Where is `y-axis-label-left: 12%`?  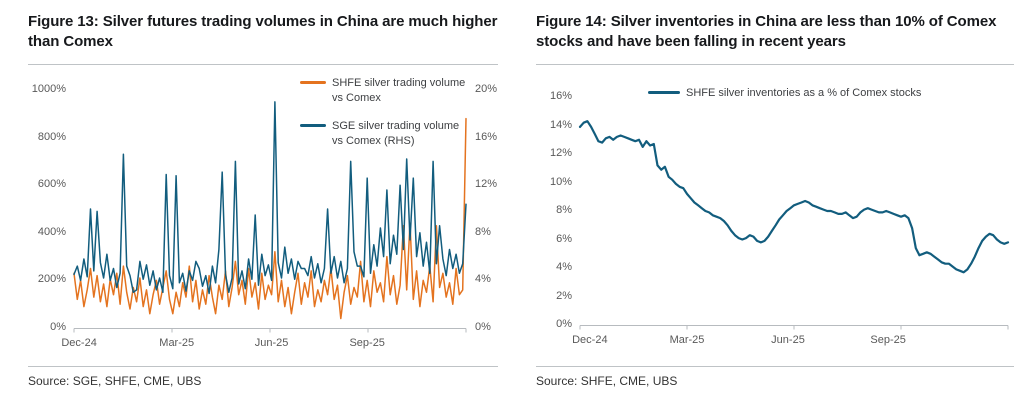
y-axis-label-left: 12% is located at coordinates (560, 153).